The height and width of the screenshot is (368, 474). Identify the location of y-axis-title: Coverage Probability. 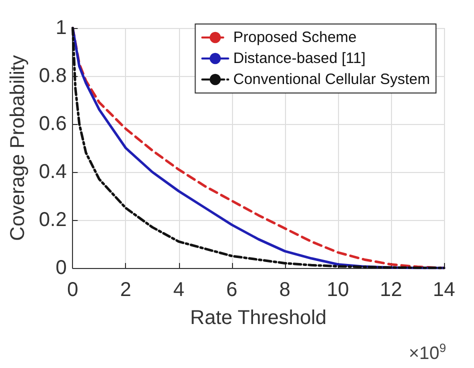
(18, 148).